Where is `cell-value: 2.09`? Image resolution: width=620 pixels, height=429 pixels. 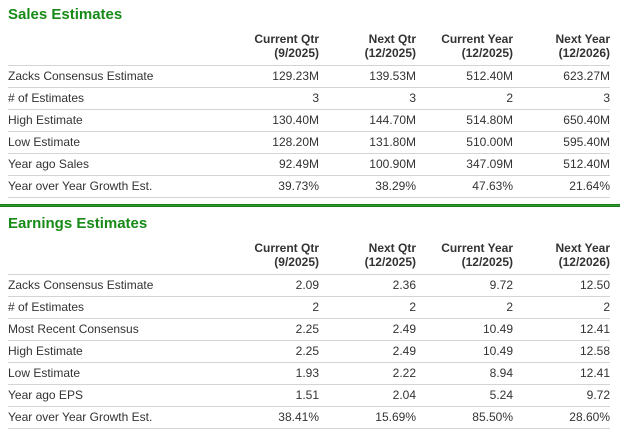
cell-value: 2.09 is located at coordinates (270, 285).